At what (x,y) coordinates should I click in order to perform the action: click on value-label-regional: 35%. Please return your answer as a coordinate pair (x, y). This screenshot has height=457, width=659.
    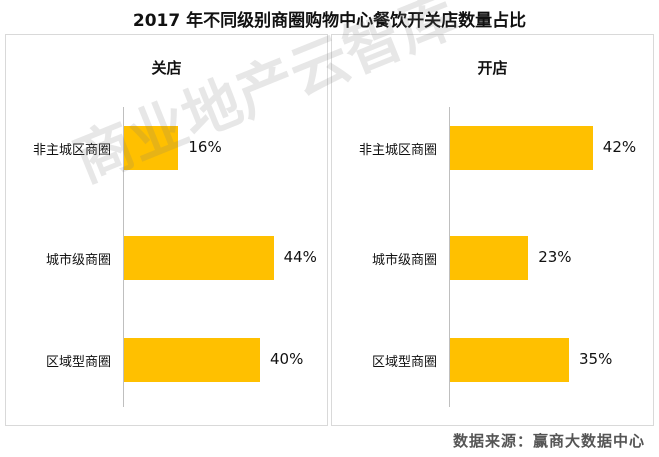
    Looking at the image, I should click on (596, 359).